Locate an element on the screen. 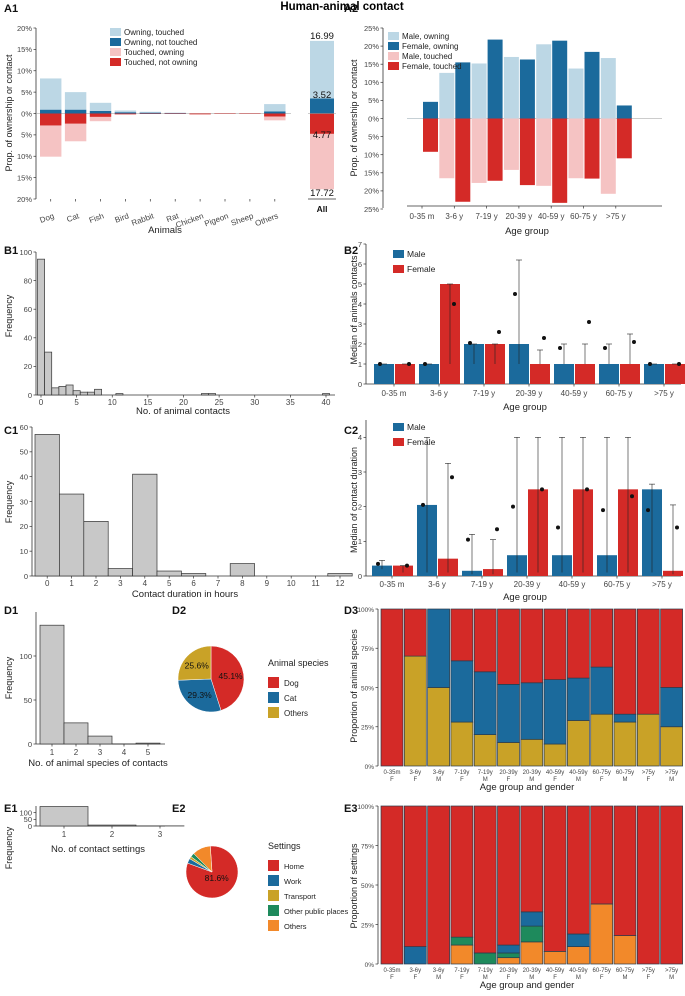  y-tick-label: 100 is located at coordinates (25, 252).